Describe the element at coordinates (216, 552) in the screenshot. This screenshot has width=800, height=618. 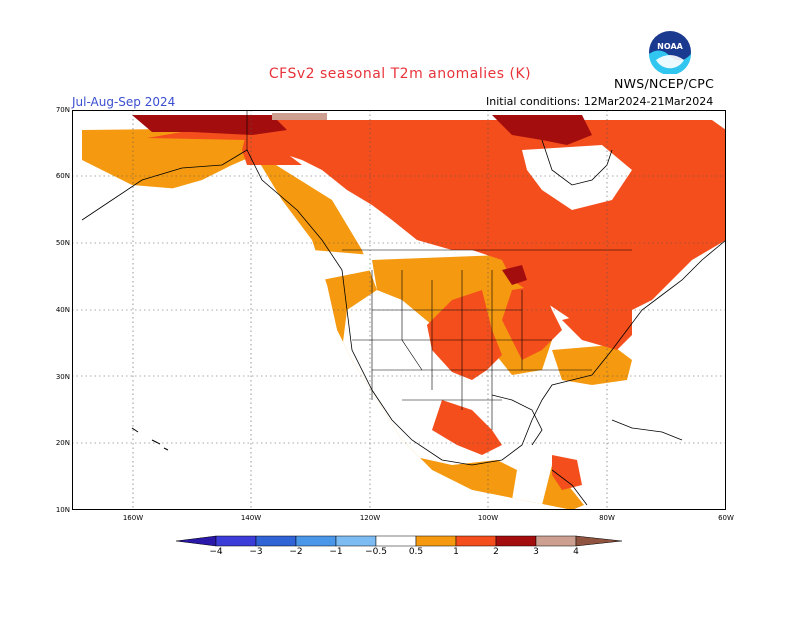
I see `legend-label-minus4: −4` at that location.